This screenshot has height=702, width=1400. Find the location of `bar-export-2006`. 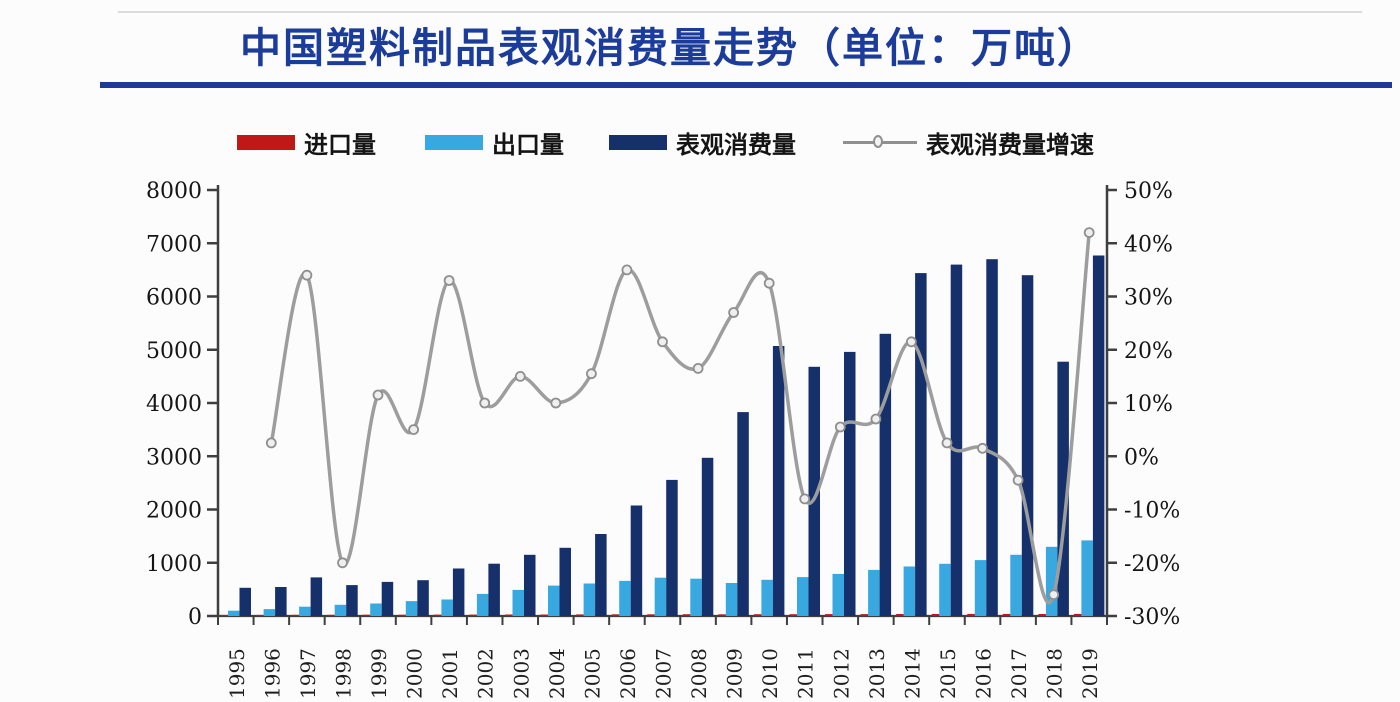

bar-export-2006 is located at coordinates (625, 598).